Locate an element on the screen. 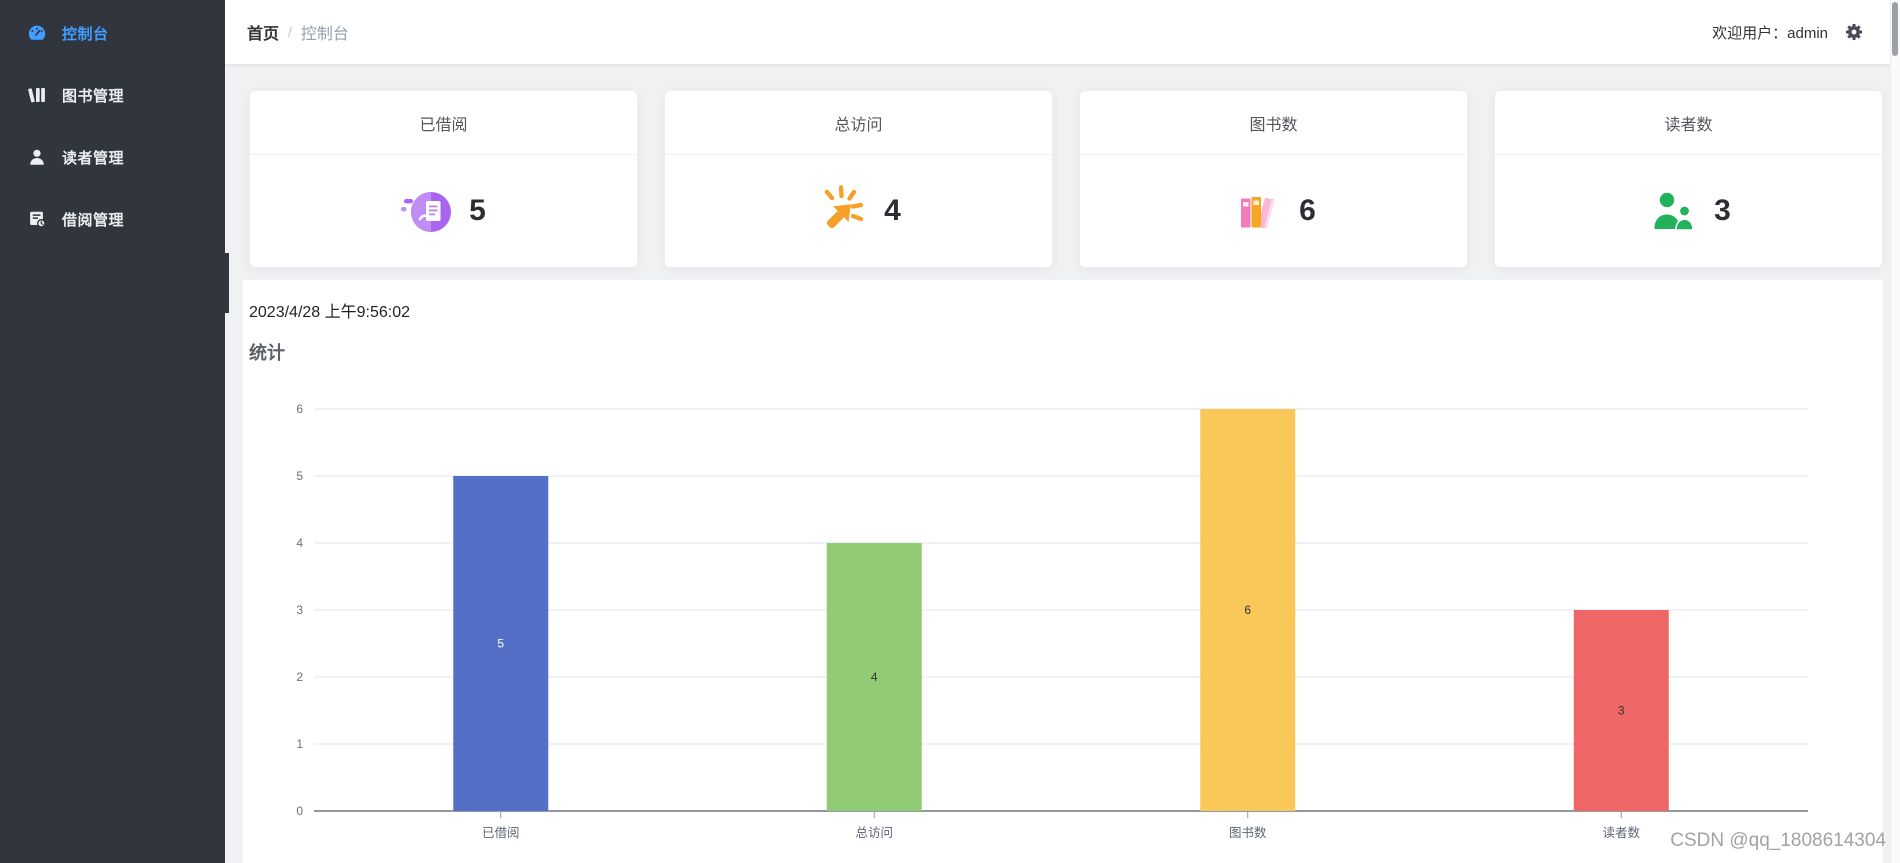 The width and height of the screenshot is (1900, 863). stat-value-borrowed: 5 is located at coordinates (477, 210).